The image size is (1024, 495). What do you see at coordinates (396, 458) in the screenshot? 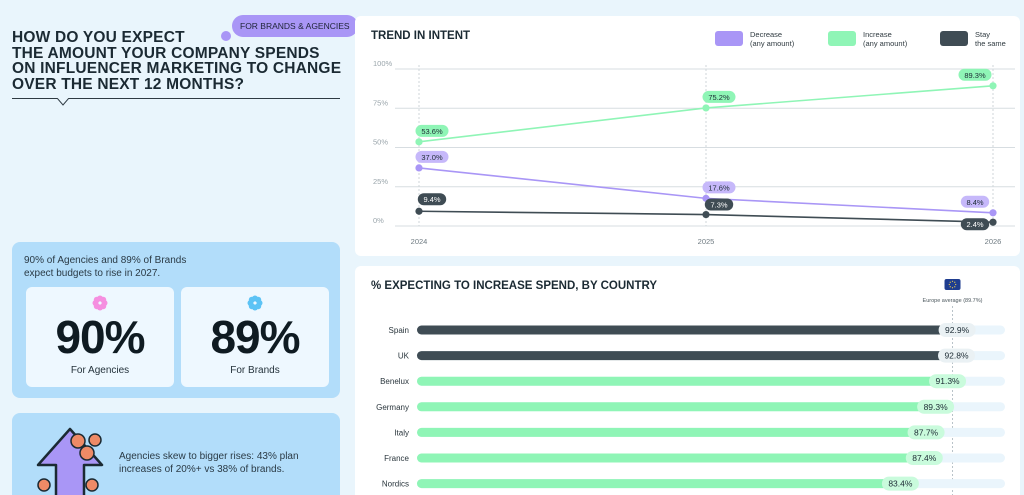
I see `country-label: France` at bounding box center [396, 458].